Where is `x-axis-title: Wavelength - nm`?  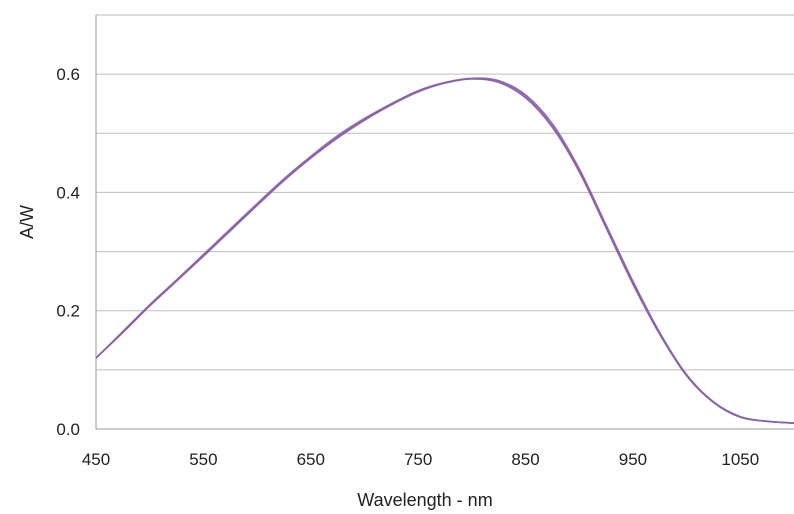 x-axis-title: Wavelength - nm is located at coordinates (424, 500).